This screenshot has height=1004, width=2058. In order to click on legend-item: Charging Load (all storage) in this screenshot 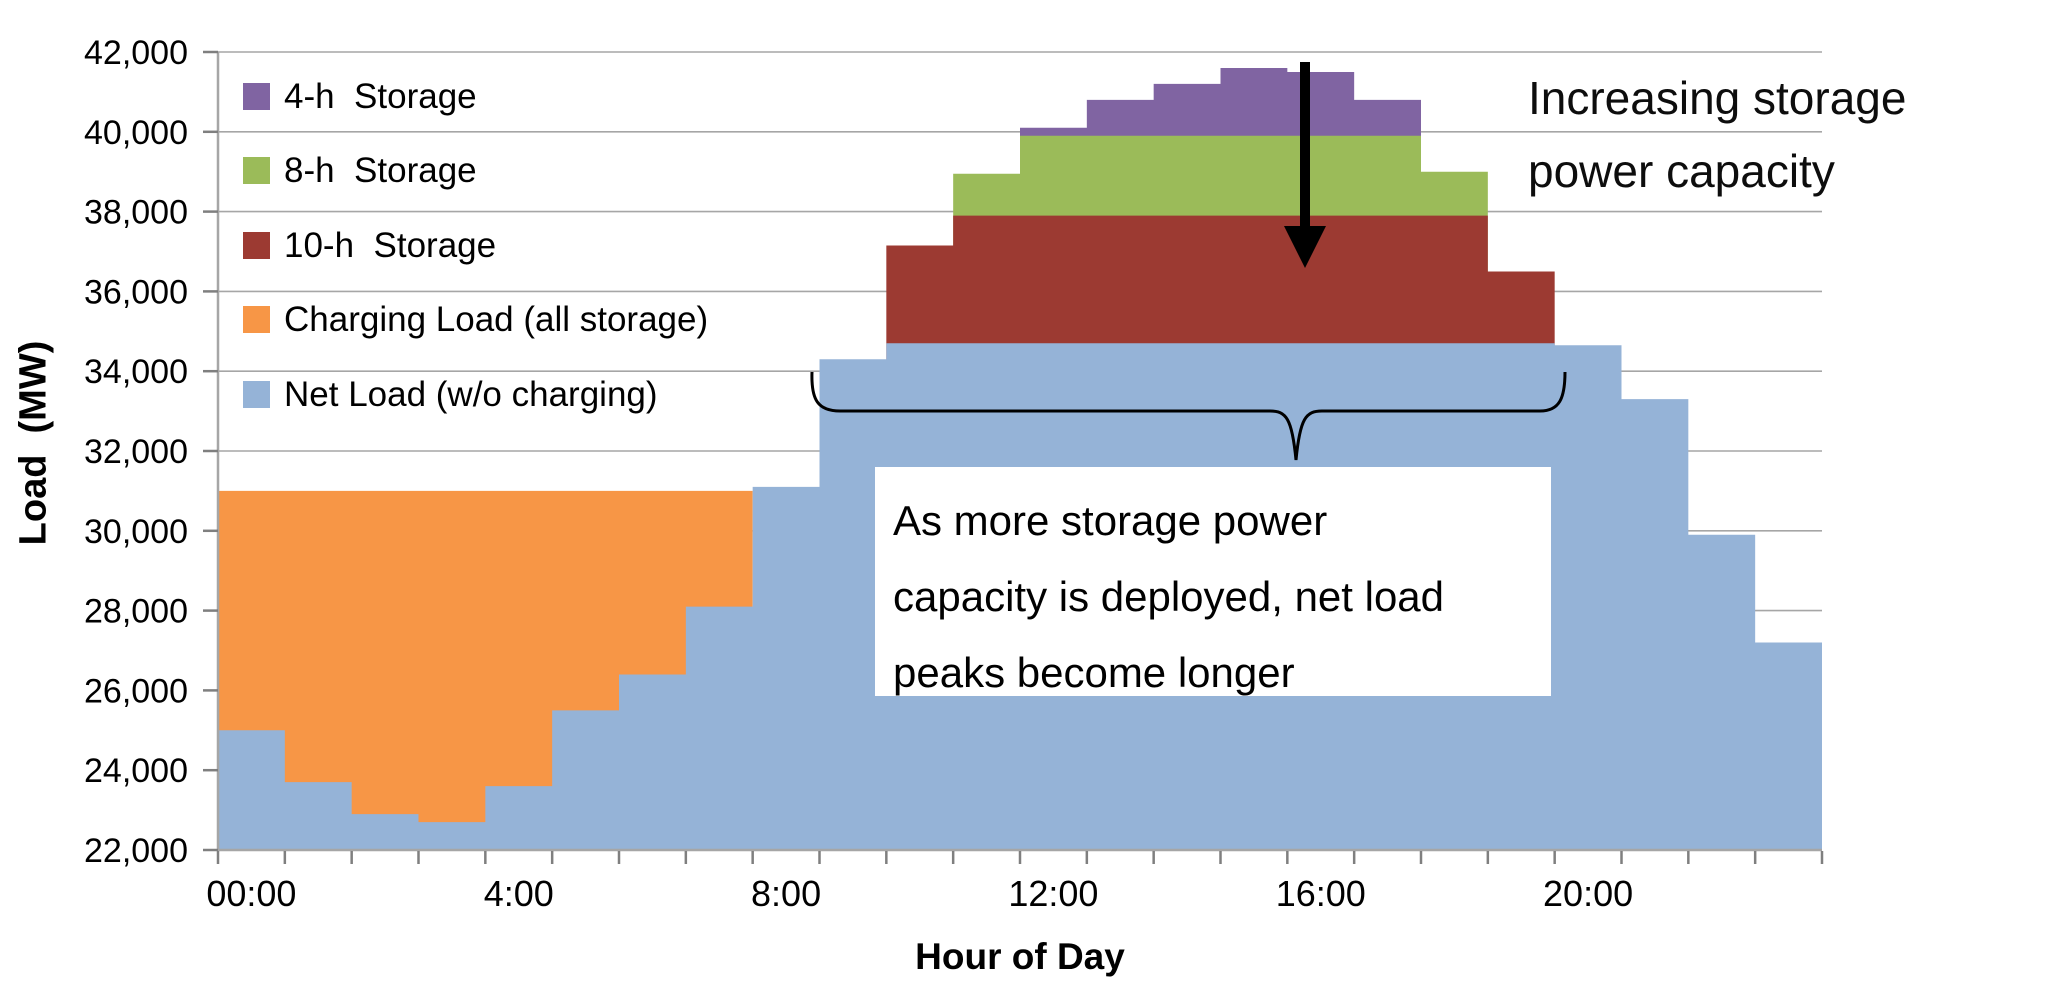, I will do `click(475, 320)`.